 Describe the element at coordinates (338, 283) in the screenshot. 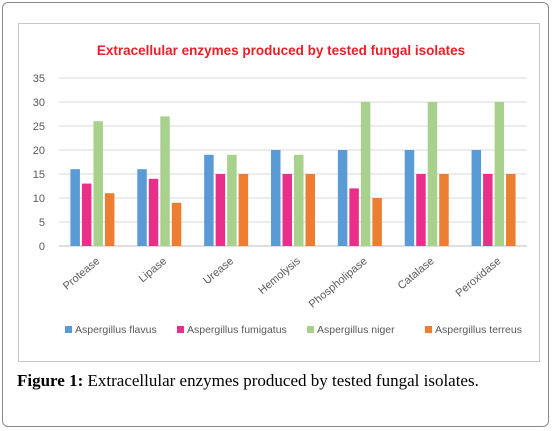

I see `x-tick-label: Phospholipase` at that location.